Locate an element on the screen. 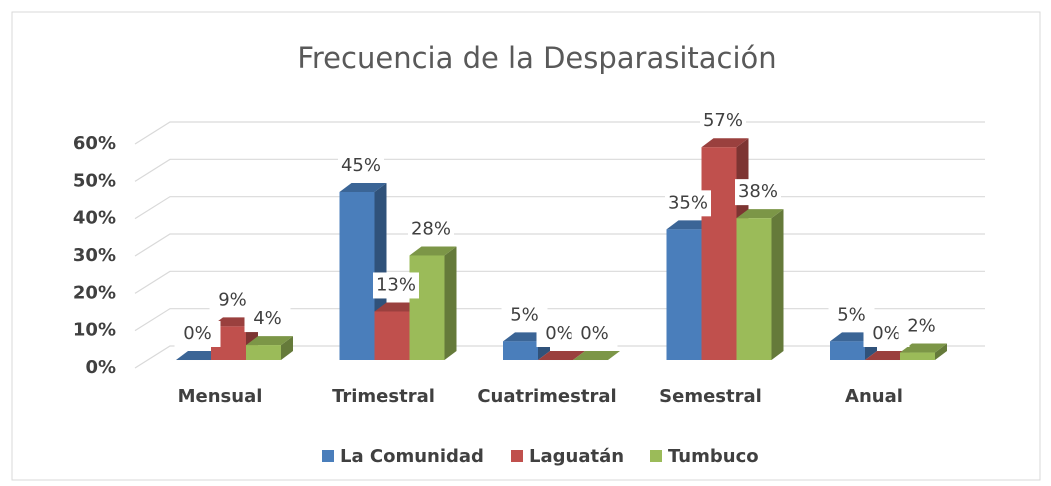 The height and width of the screenshot is (486, 1051). data-label: 2% is located at coordinates (921, 326).